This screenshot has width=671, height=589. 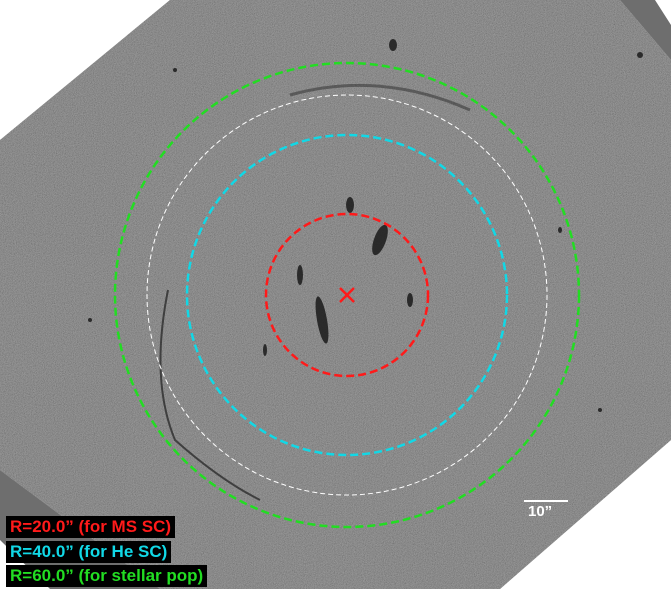 I want to click on x-mark-icon, so click(x=347, y=295).